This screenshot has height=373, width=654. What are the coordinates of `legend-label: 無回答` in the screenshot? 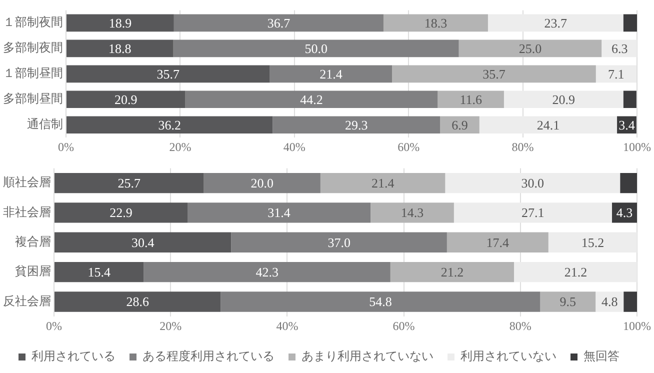 It's located at (602, 356).